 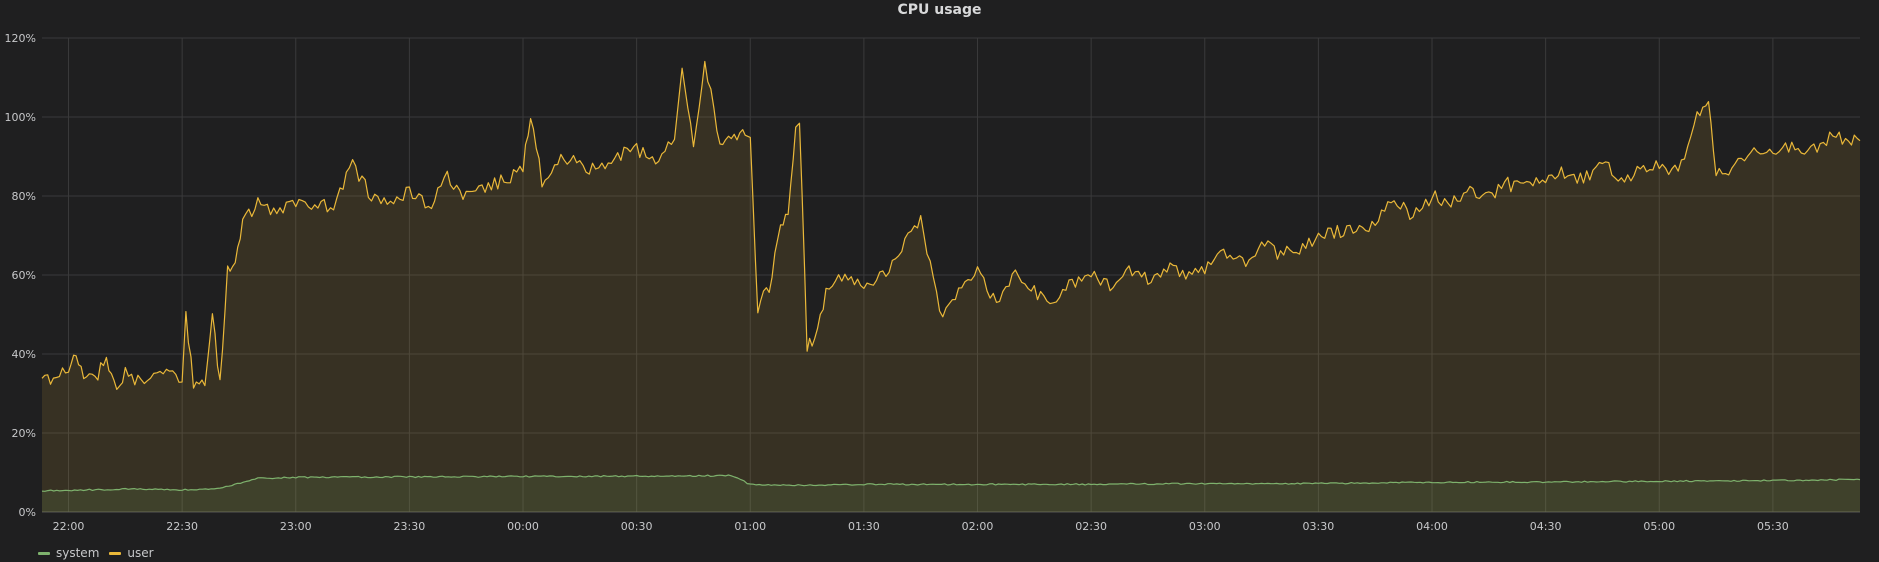 What do you see at coordinates (939, 10) in the screenshot?
I see `panel-title: CPU usage` at bounding box center [939, 10].